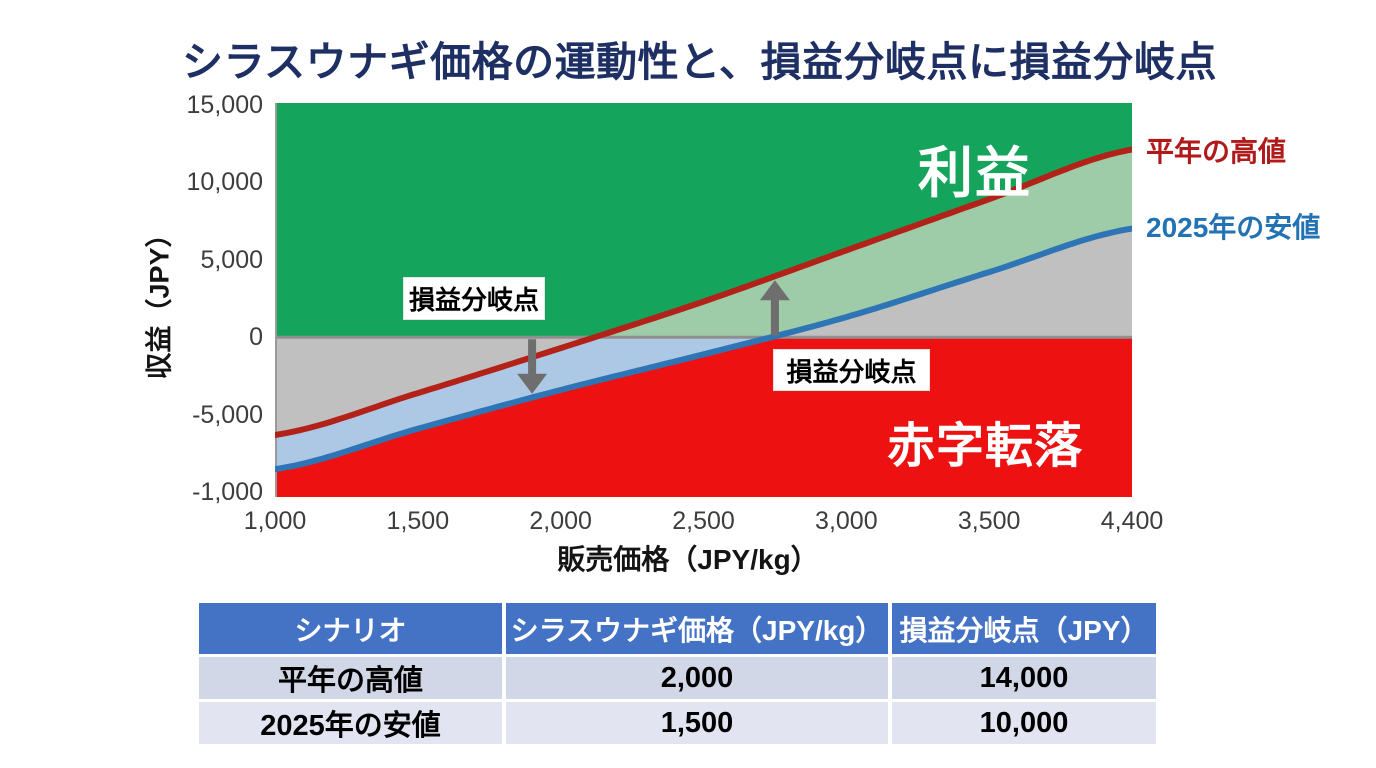 The width and height of the screenshot is (1376, 768). What do you see at coordinates (703, 521) in the screenshot?
I see `x-tick-label: 2,500` at bounding box center [703, 521].